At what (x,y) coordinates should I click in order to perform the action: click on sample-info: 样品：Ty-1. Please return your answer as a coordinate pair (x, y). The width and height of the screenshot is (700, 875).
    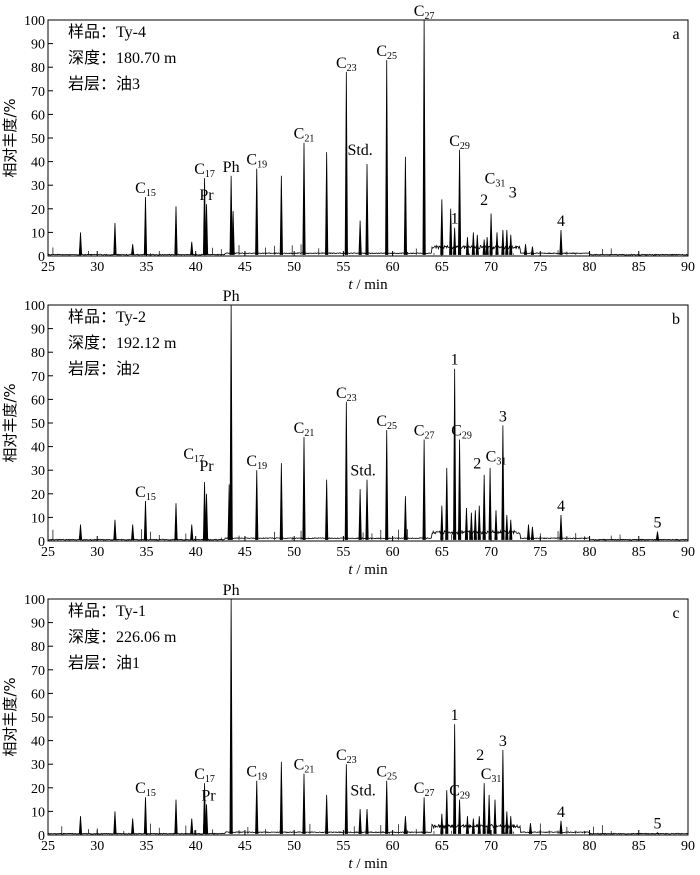
    Looking at the image, I should click on (107, 611).